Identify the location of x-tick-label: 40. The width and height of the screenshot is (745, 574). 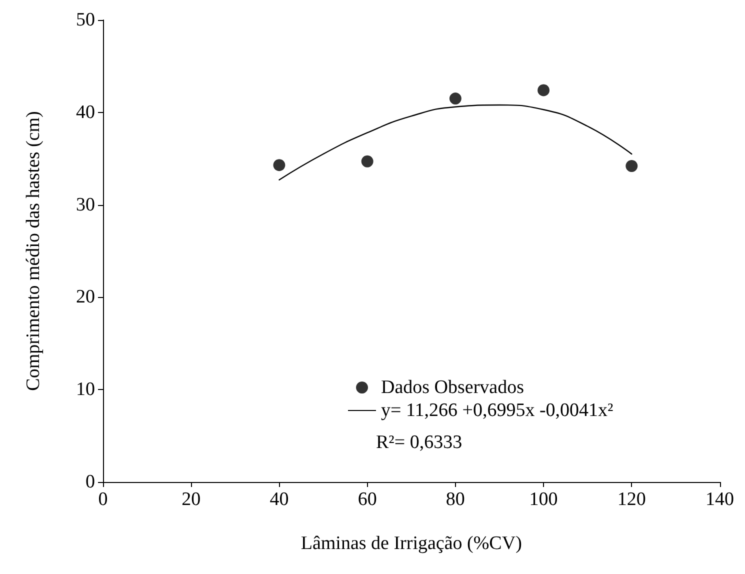
(279, 499).